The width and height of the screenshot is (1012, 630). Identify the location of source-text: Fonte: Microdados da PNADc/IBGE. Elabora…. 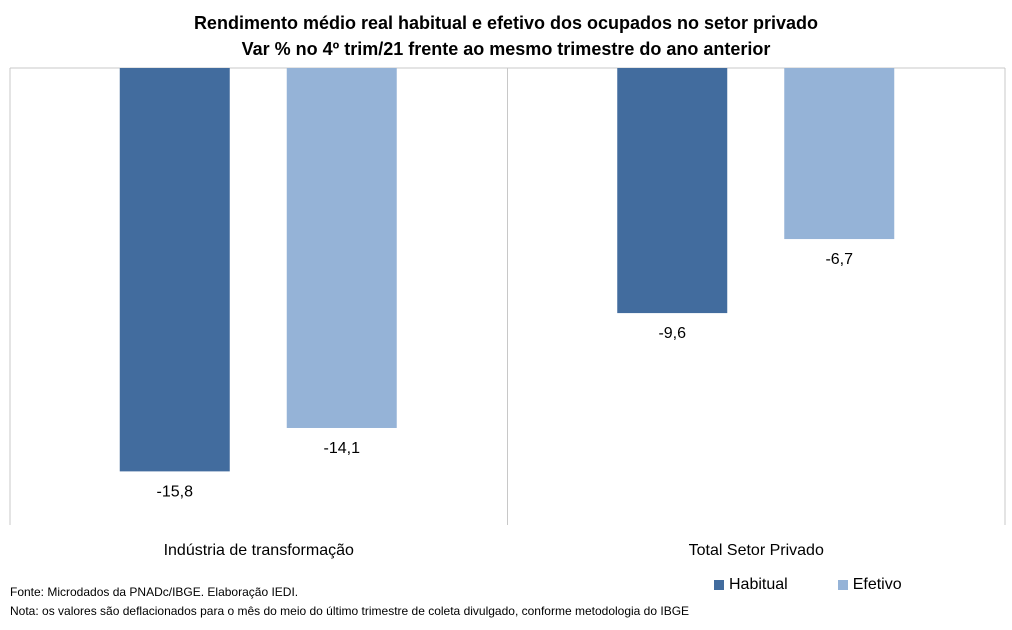
(154, 592).